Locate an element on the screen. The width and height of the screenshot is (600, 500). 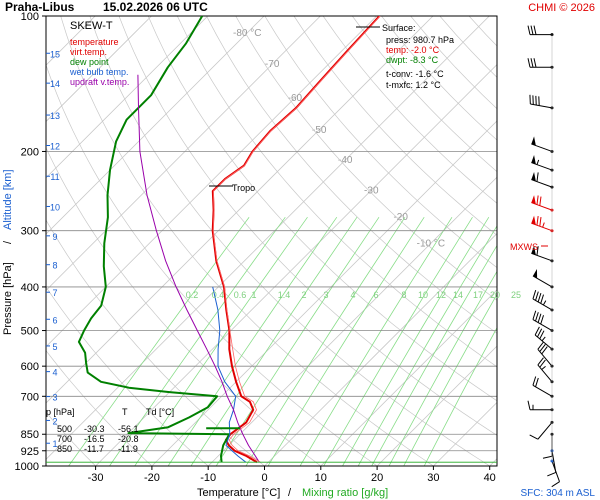
y-axis-title-altitude: Altitude [km] is located at coordinates (8, 199).